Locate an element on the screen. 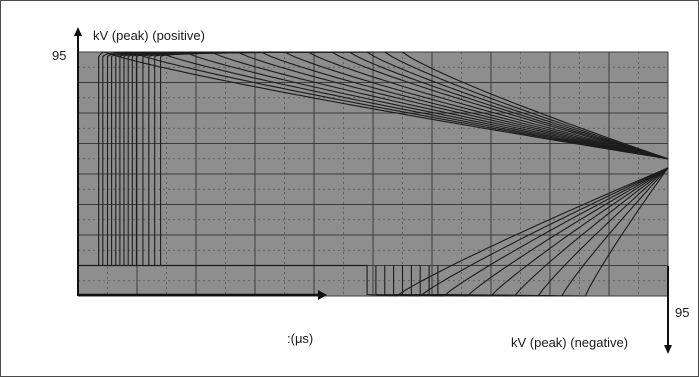 This screenshot has width=699, height=377. y-tick-95-positive: 95 is located at coordinates (59, 55).